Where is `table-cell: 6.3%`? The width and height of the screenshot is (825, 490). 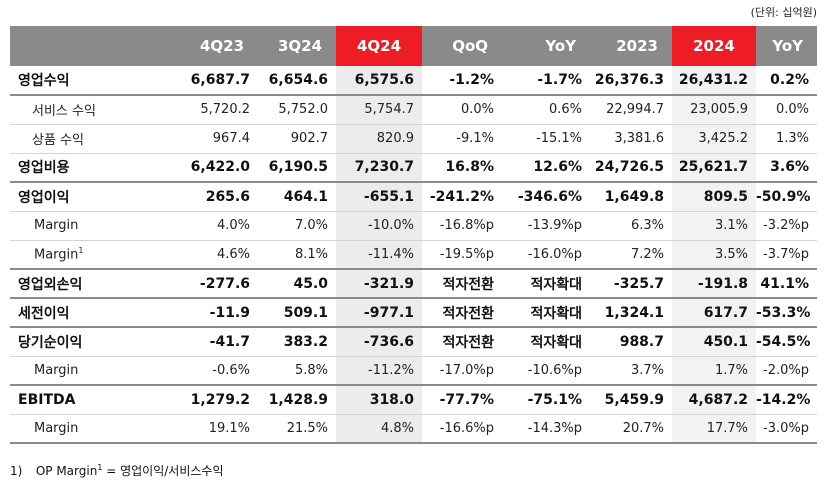 table-cell: 6.3% is located at coordinates (631, 226).